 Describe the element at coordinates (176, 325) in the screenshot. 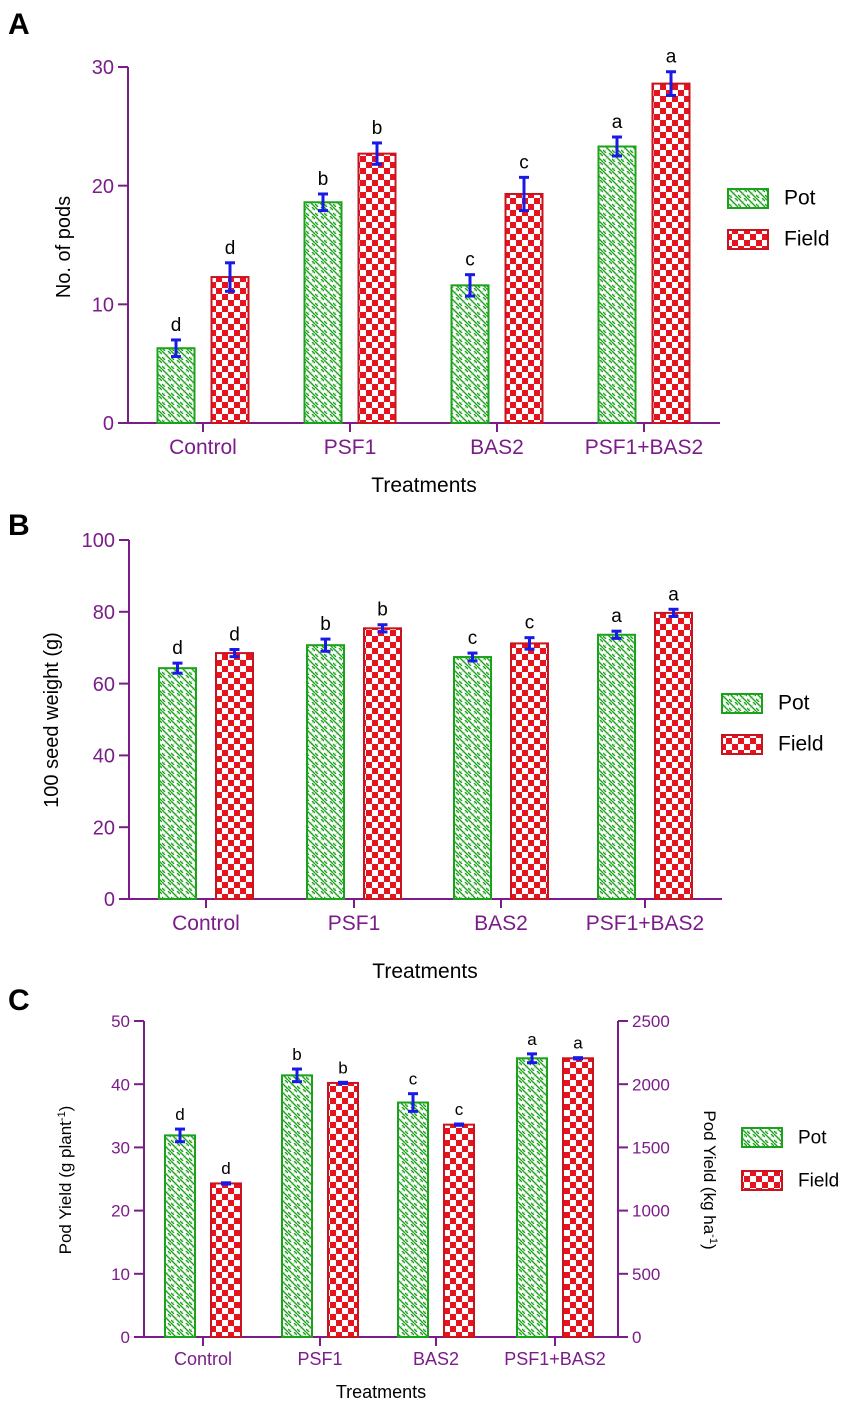

I see `panel-a-significance-letter: d` at that location.